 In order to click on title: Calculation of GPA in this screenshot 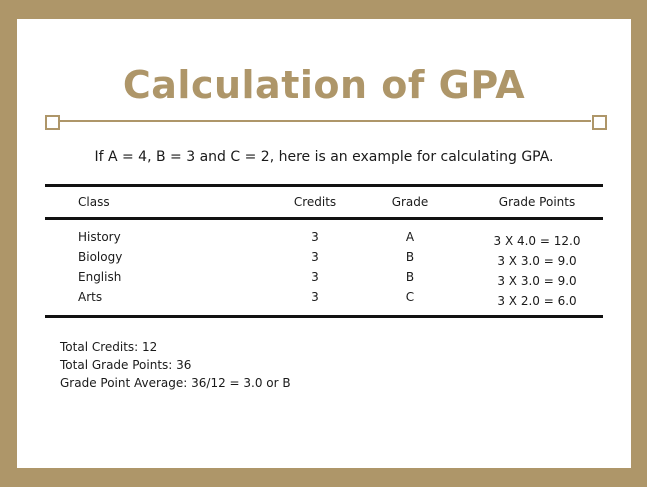, I will do `click(324, 85)`.